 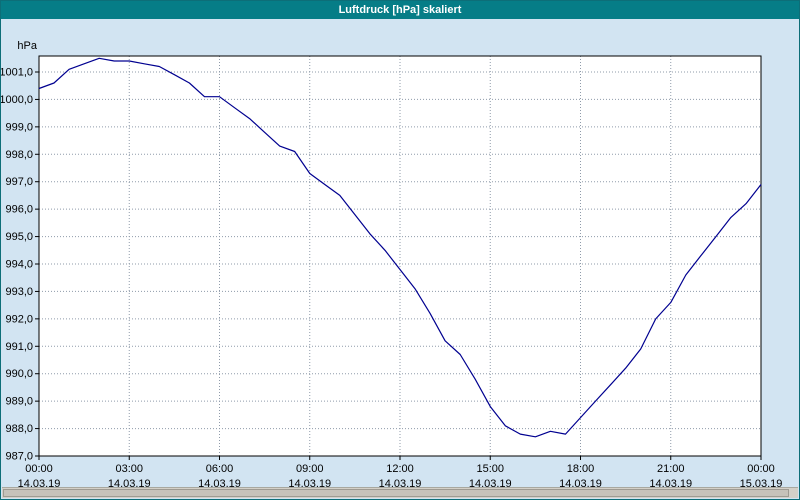 What do you see at coordinates (19, 210) in the screenshot?
I see `y-tick-label: 996,0` at bounding box center [19, 210].